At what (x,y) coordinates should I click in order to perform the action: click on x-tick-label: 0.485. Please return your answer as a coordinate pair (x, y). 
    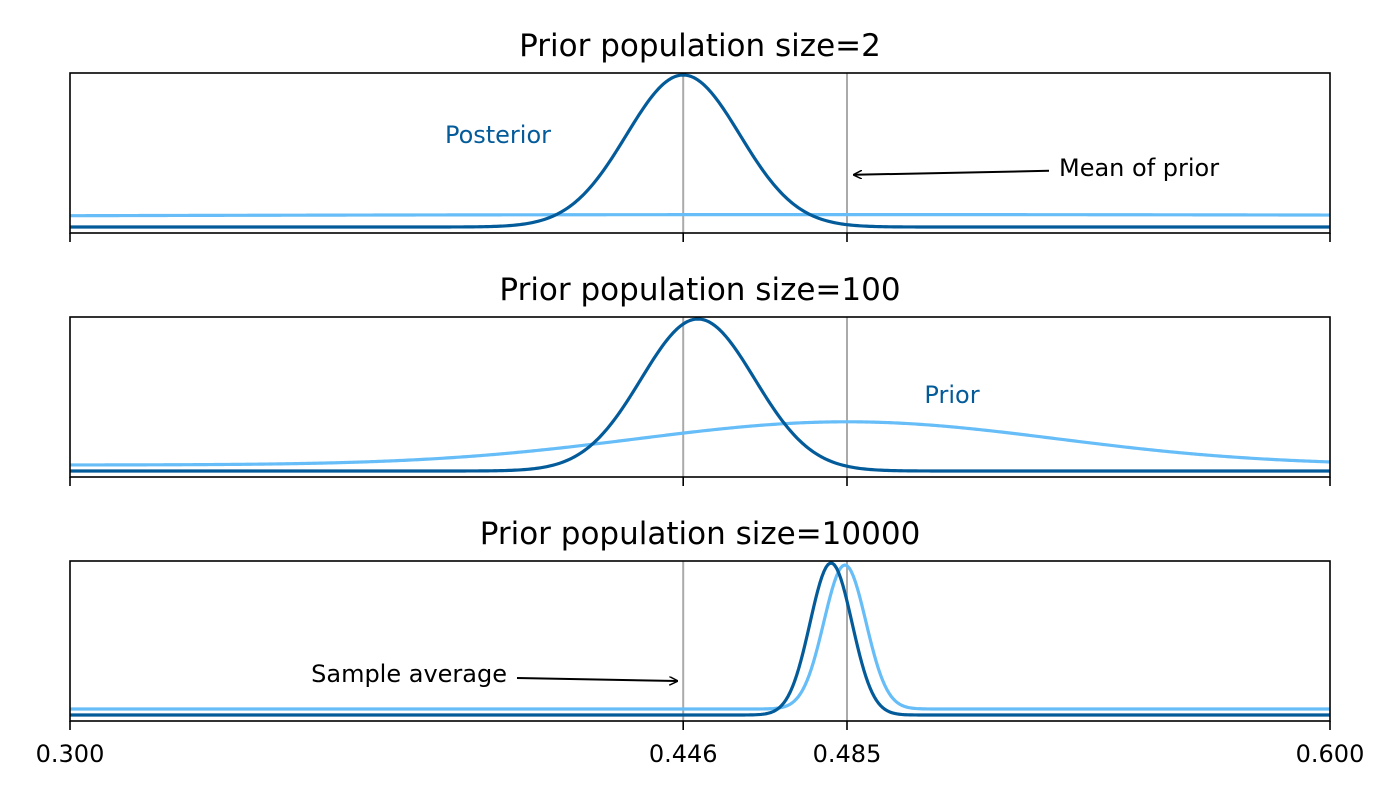
    Looking at the image, I should click on (847, 754).